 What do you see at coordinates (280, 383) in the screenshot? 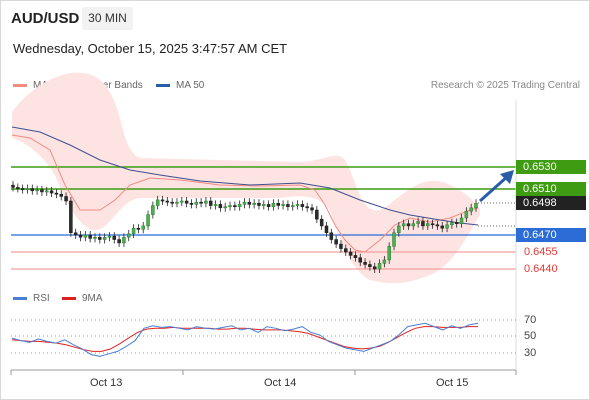
I see `x-tick-label-2: Oct 14` at bounding box center [280, 383].